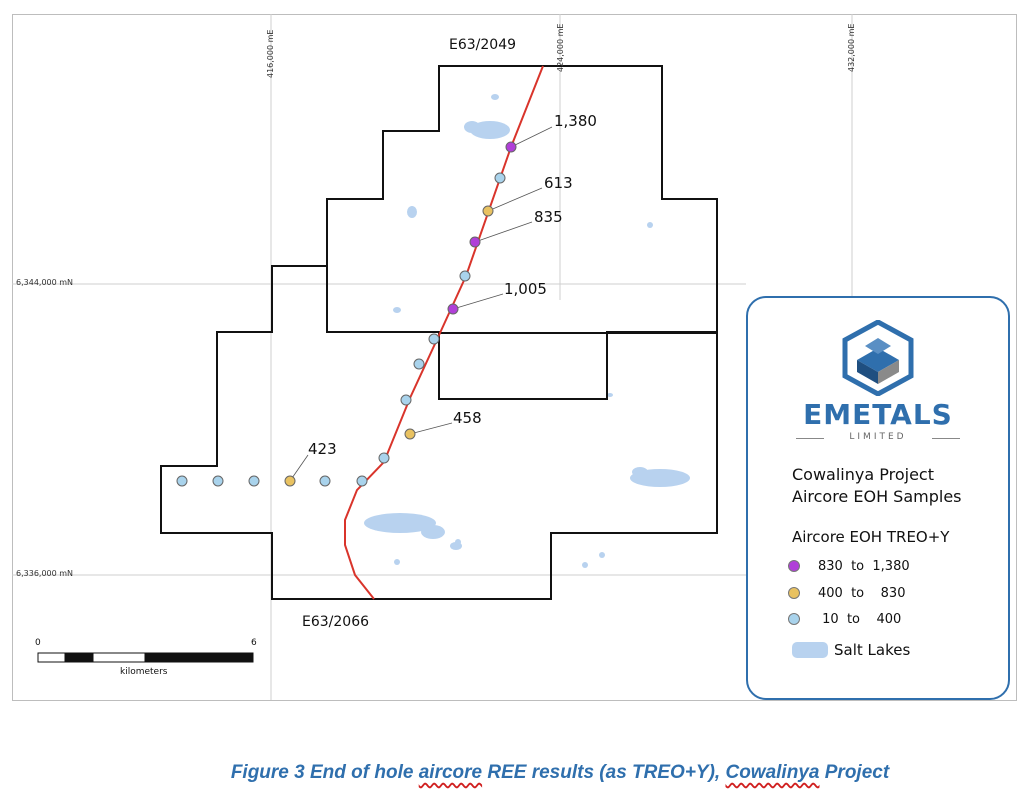 The width and height of the screenshot is (1024, 797). Describe the element at coordinates (878, 358) in the screenshot. I see `hexagon-logo-icon` at that location.